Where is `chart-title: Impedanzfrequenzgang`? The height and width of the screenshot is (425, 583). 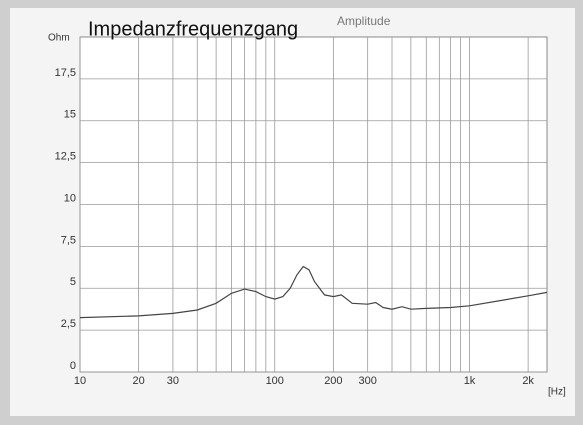 chart-title: Impedanzfrequenzgang is located at coordinates (193, 29).